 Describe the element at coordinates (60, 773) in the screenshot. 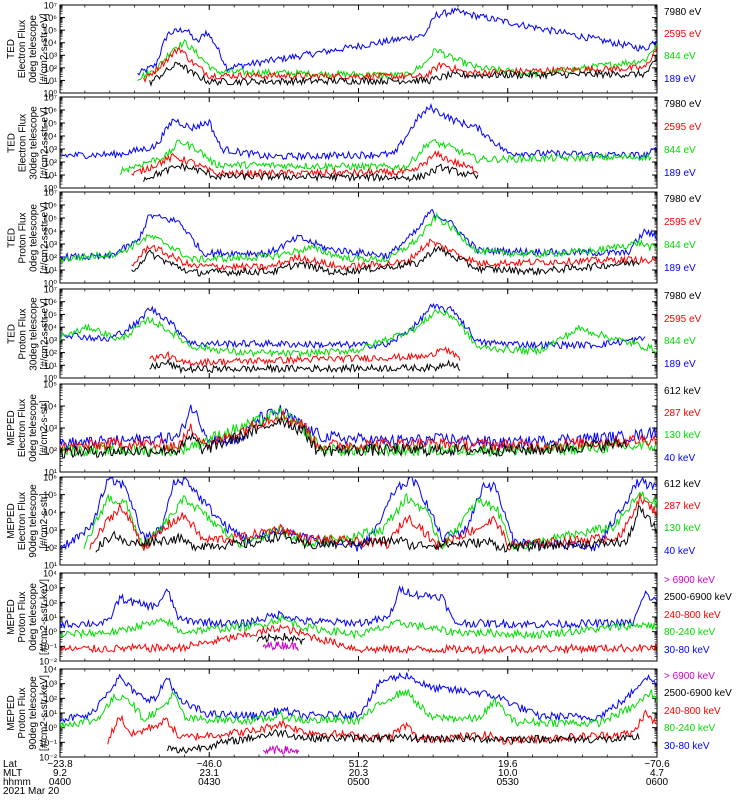

I see `footer-tick-mlt: 9.2` at that location.